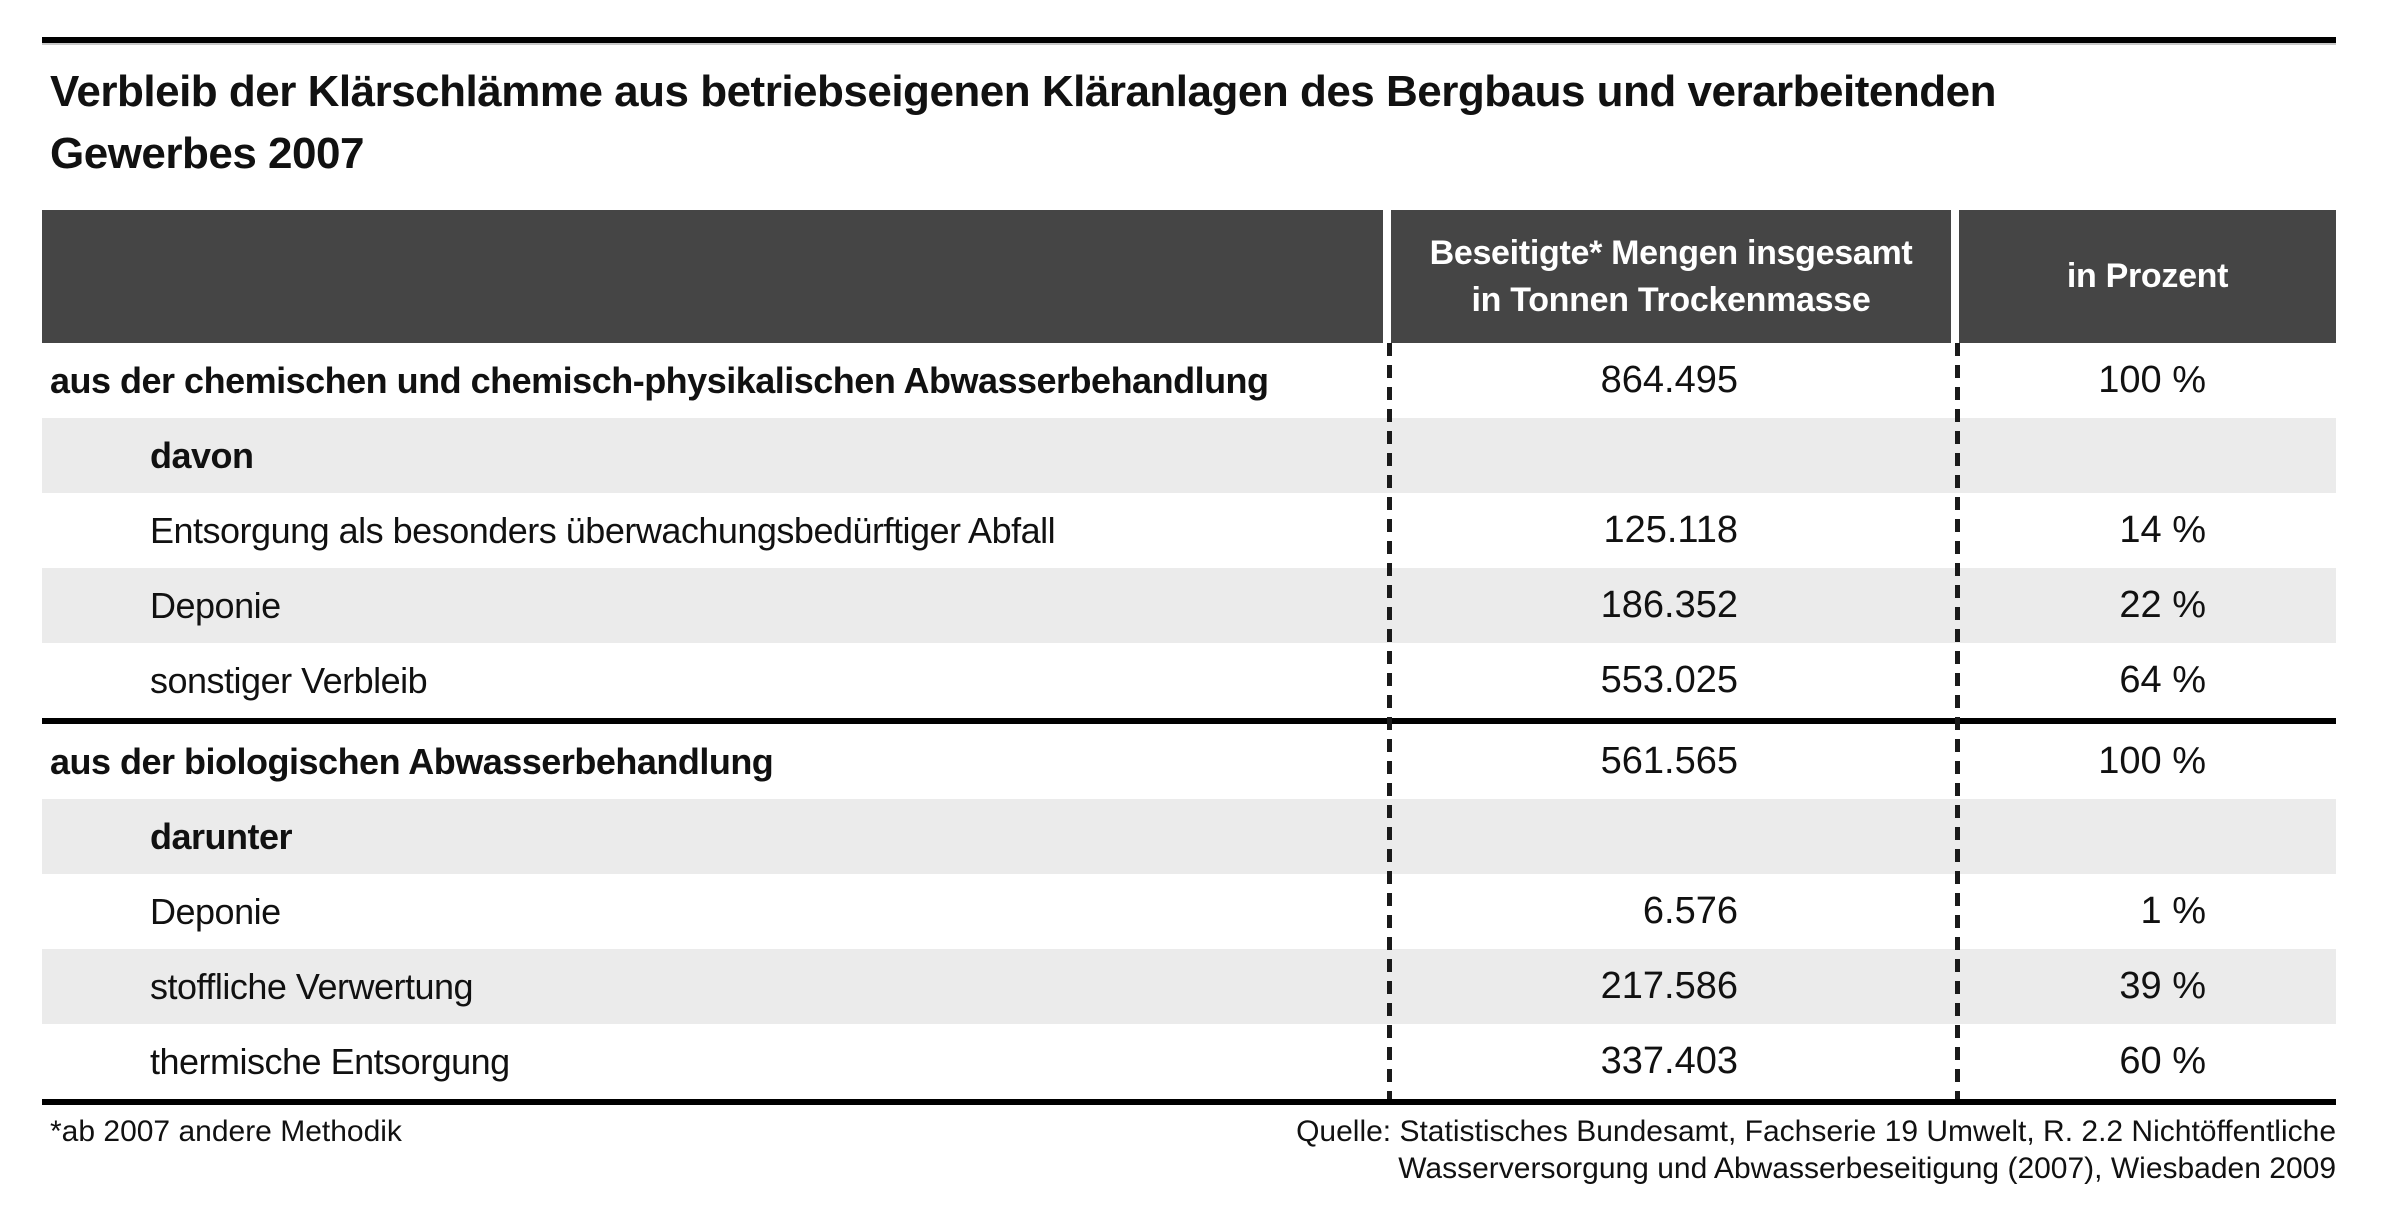 Image resolution: width=2387 pixels, height=1207 pixels. Describe the element at coordinates (1189, 455) in the screenshot. I see `table-row-davon: davon` at that location.